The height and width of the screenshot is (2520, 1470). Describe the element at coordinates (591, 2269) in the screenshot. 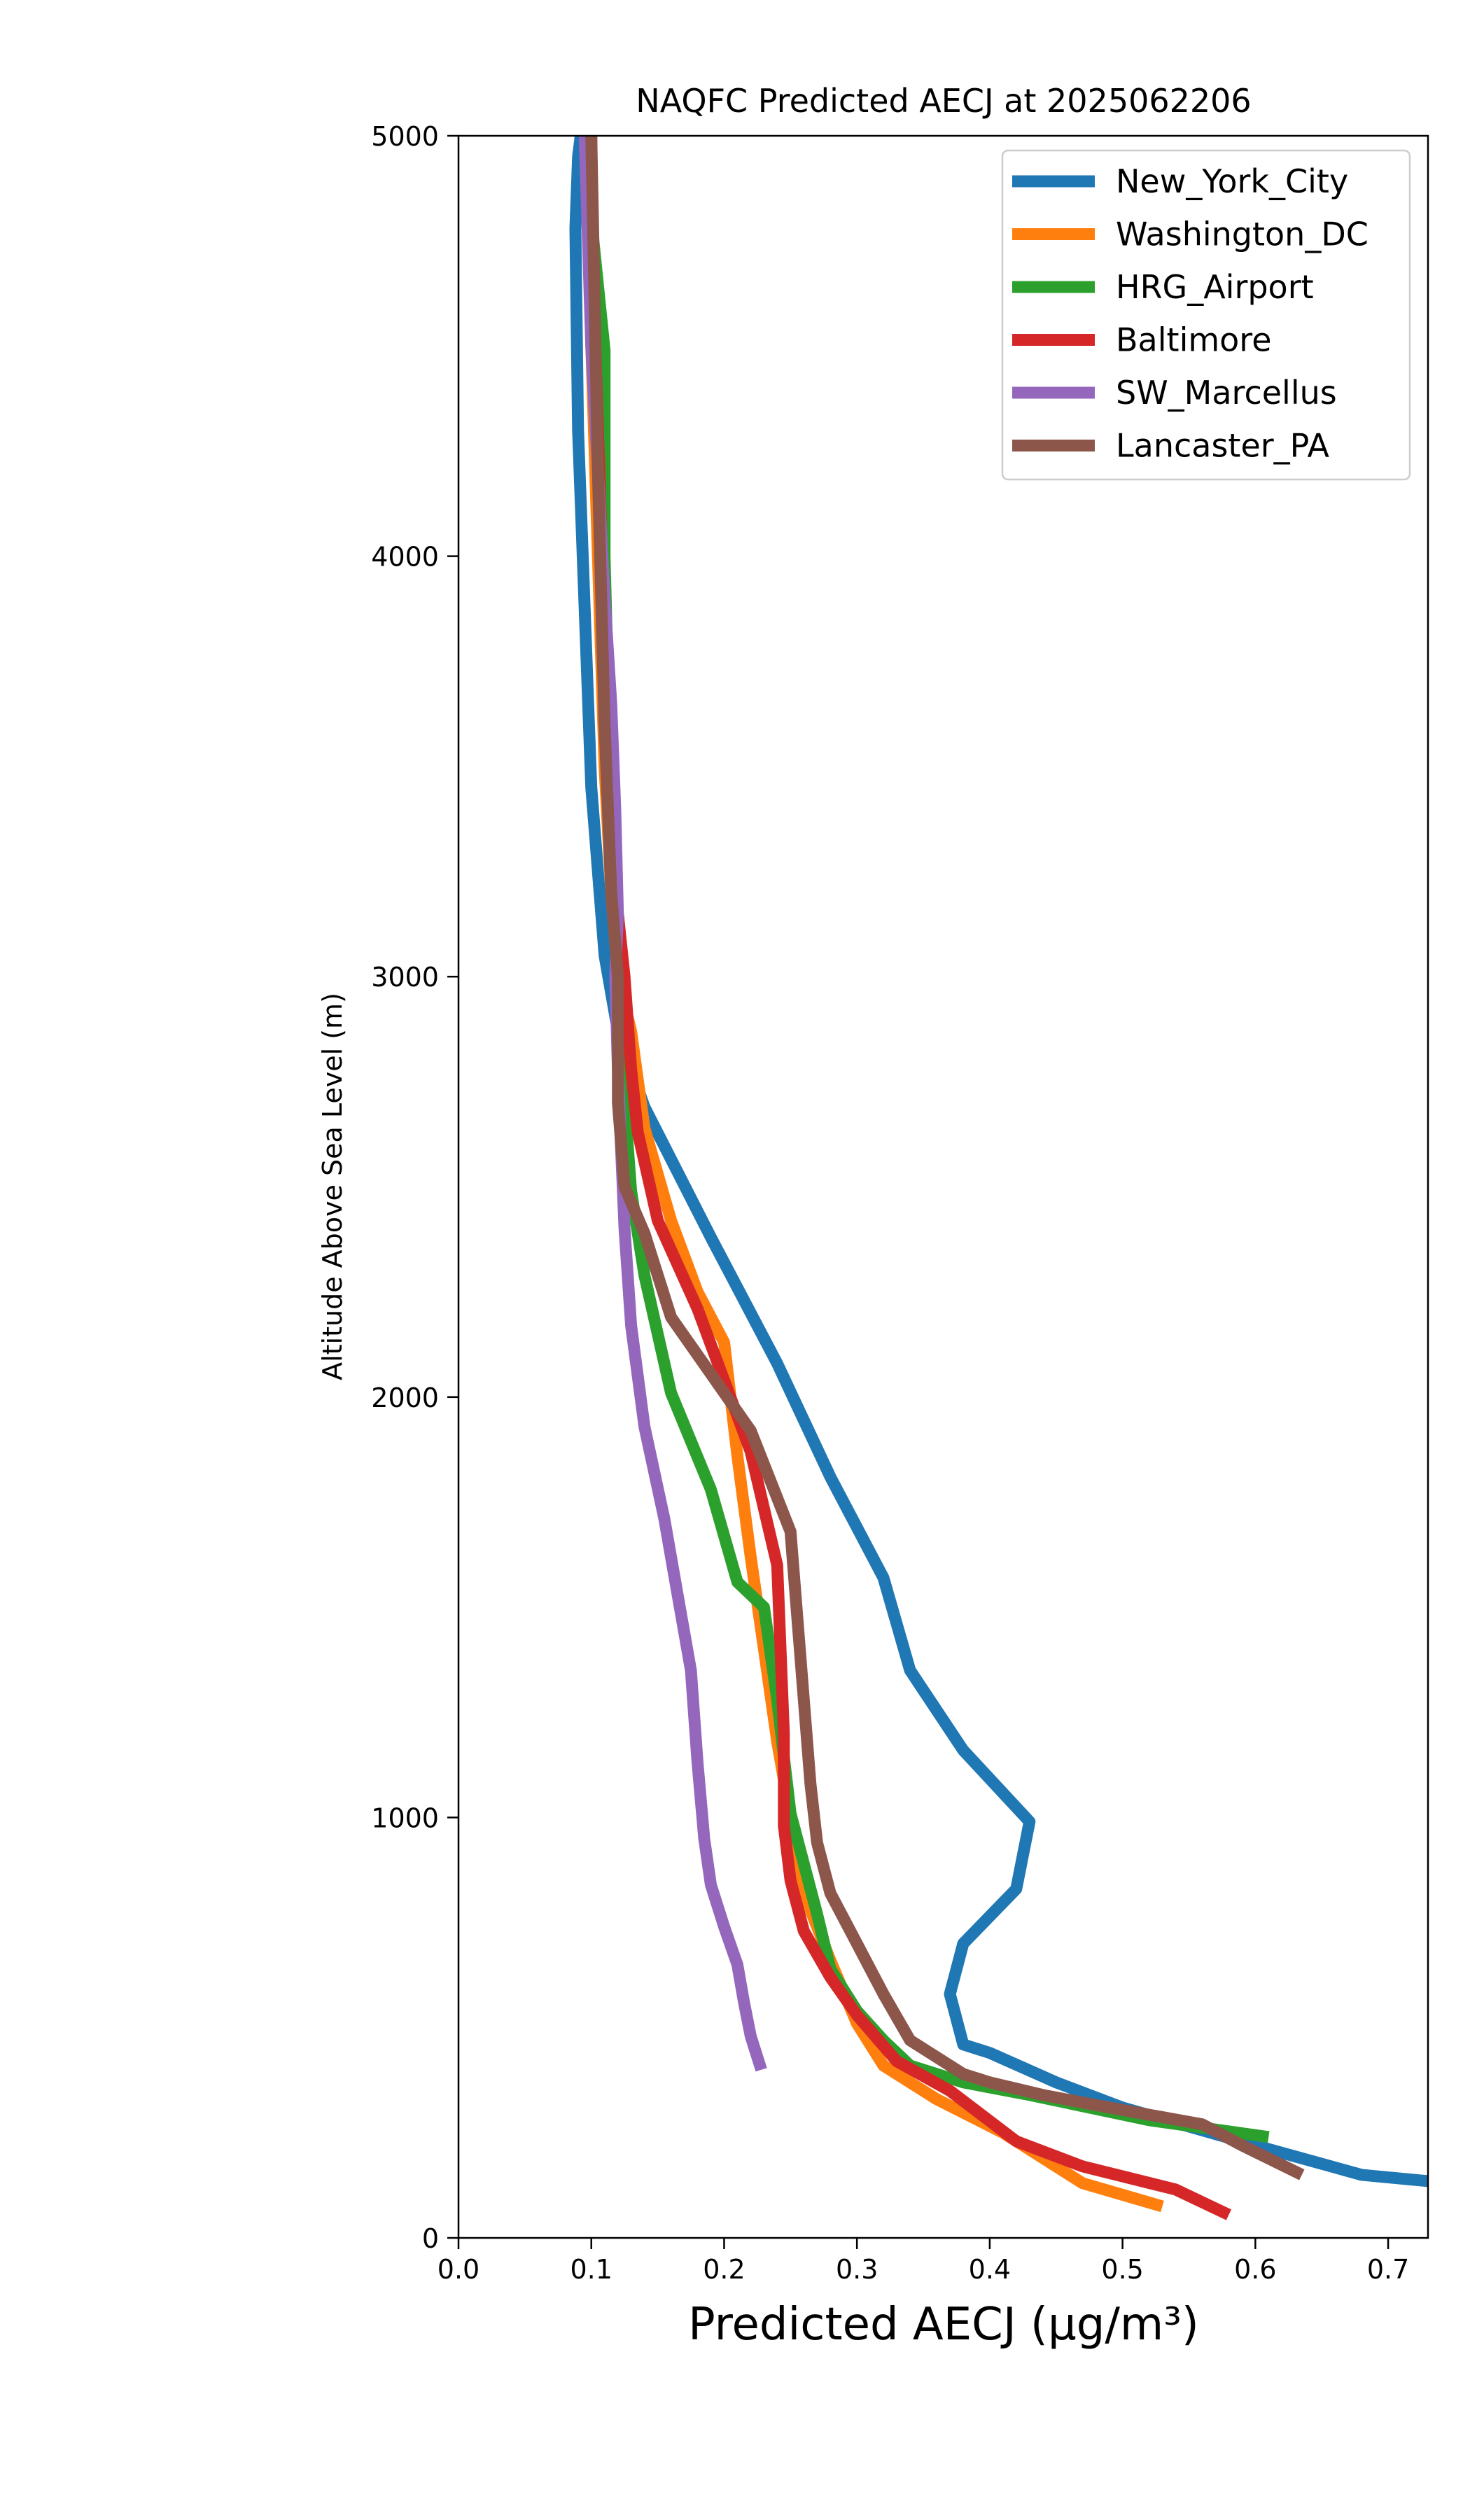

I see `x-tick-label: 0.1` at that location.